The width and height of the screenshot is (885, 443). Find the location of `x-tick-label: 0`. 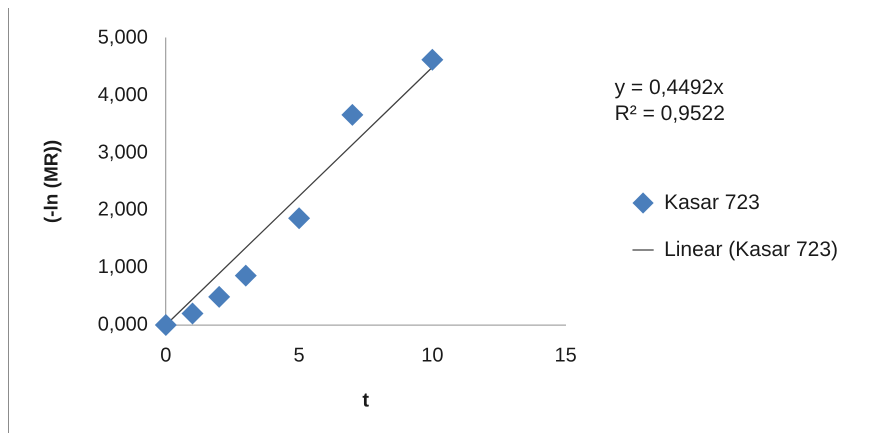

x-tick-label: 0 is located at coordinates (166, 355).